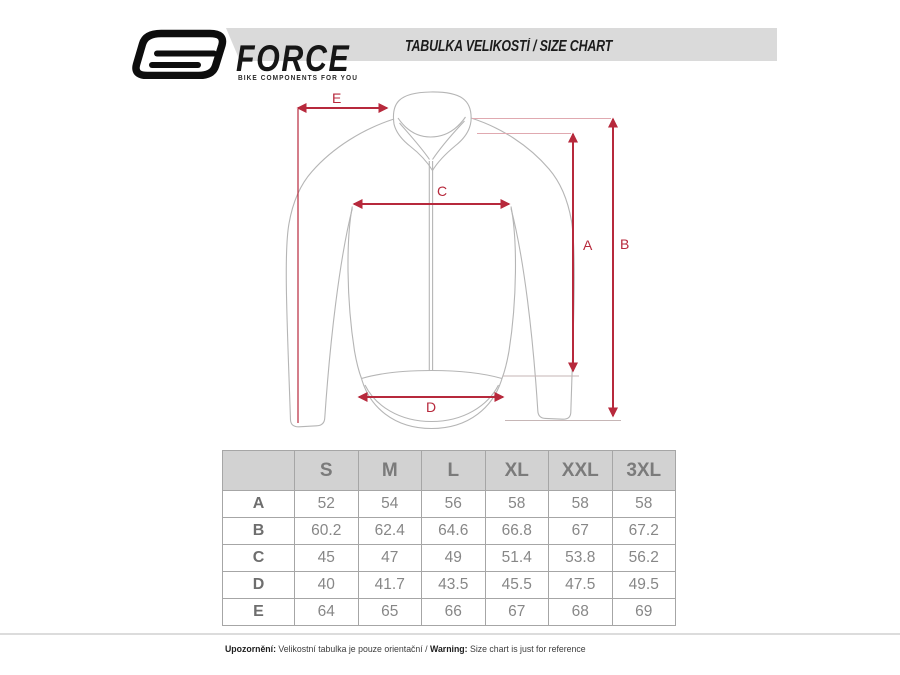  I want to click on col-header-m: M, so click(389, 470).